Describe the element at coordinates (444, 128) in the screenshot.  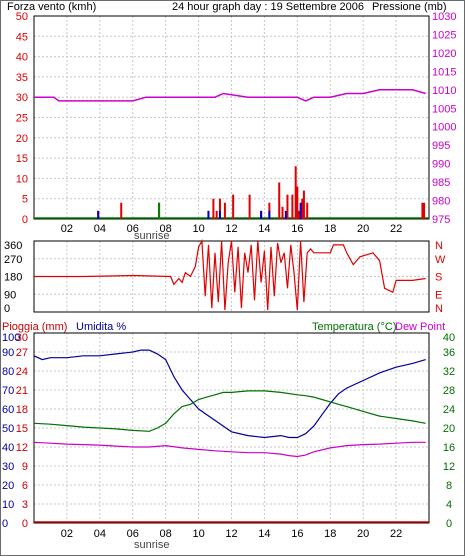
I see `pressure-tick-label: 1000` at that location.